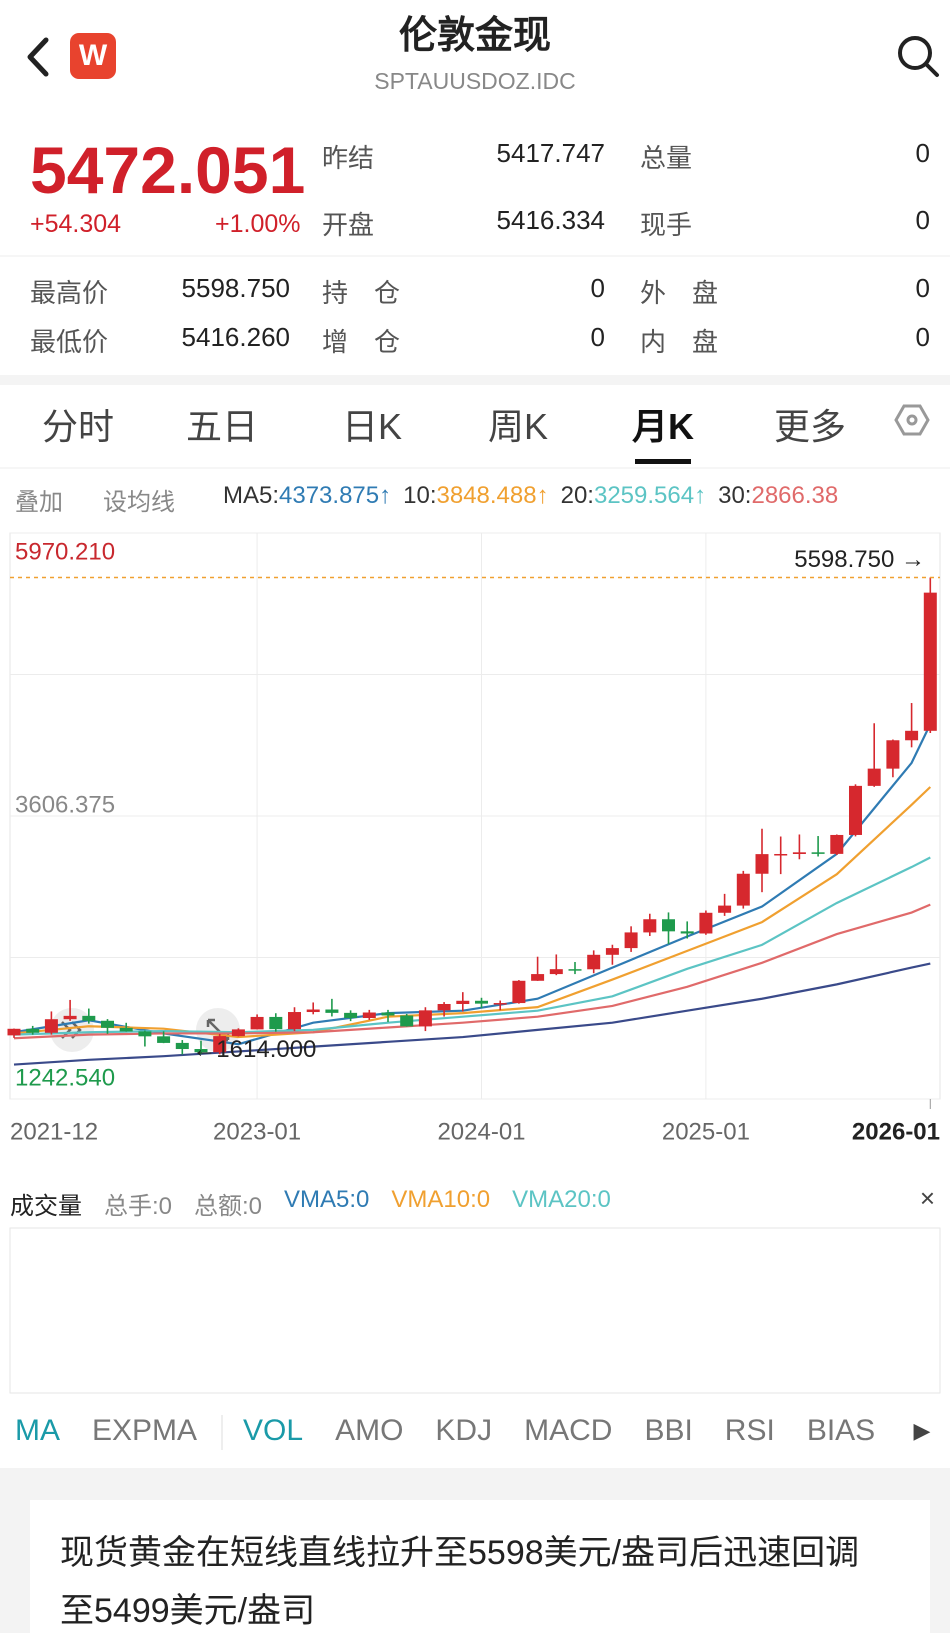 The width and height of the screenshot is (950, 1640). I want to click on y-tick-label: 1242.540, so click(65, 1077).